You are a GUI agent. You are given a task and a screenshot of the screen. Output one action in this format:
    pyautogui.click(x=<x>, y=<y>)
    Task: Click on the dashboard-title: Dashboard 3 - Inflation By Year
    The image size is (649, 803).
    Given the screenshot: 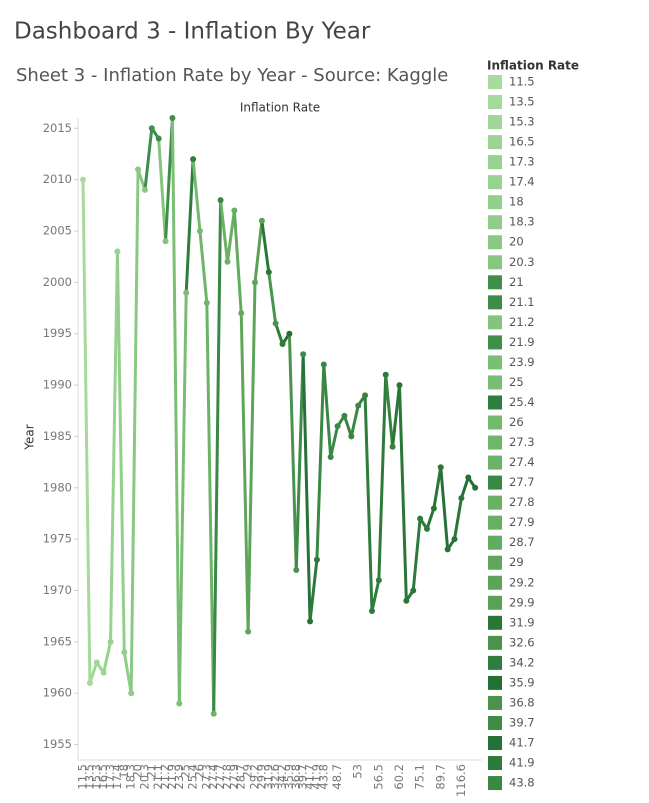 What is the action you would take?
    pyautogui.click(x=192, y=32)
    